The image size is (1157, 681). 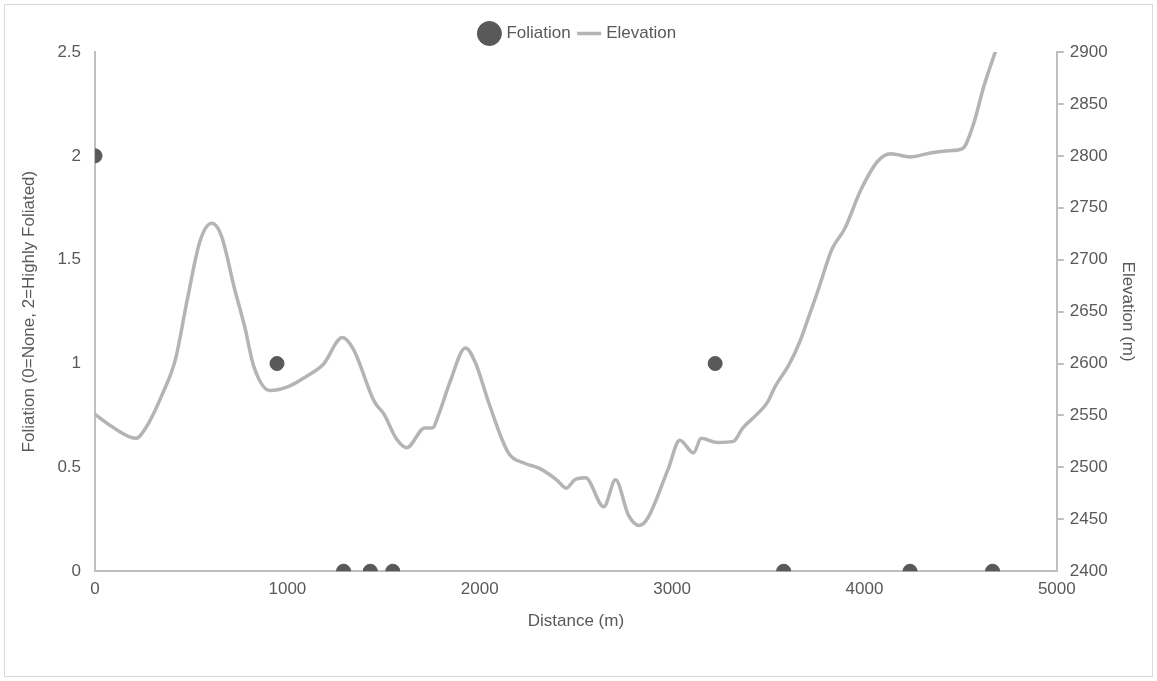 I want to click on y2-tick-label: 2400, so click(x=1088, y=570).